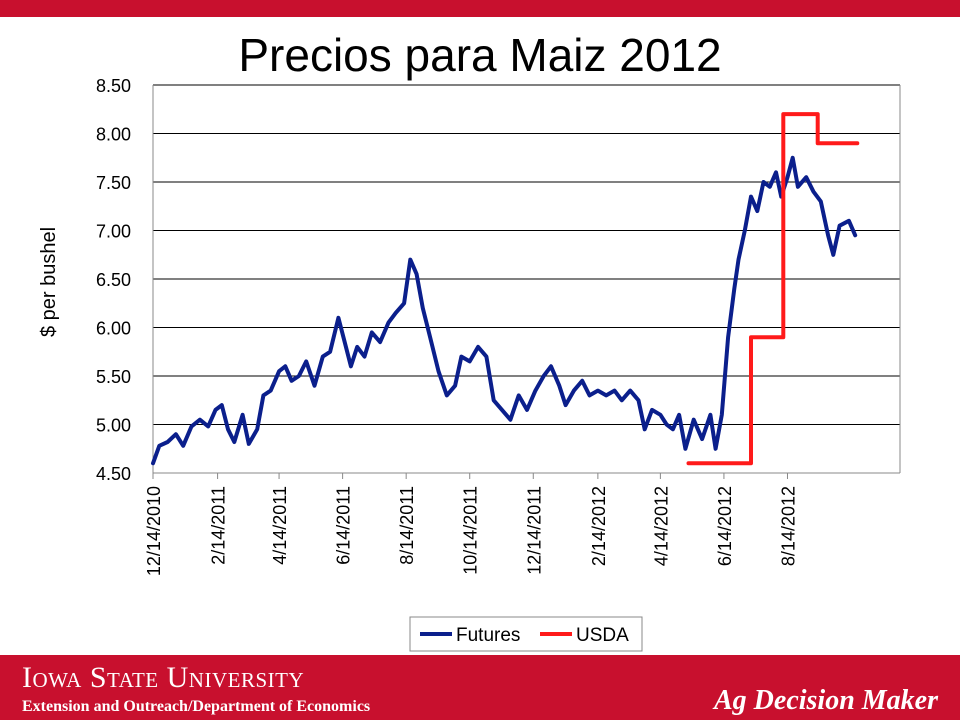 Image resolution: width=960 pixels, height=720 pixels. Describe the element at coordinates (113, 135) in the screenshot. I see `y-tick-label: 8.00` at that location.